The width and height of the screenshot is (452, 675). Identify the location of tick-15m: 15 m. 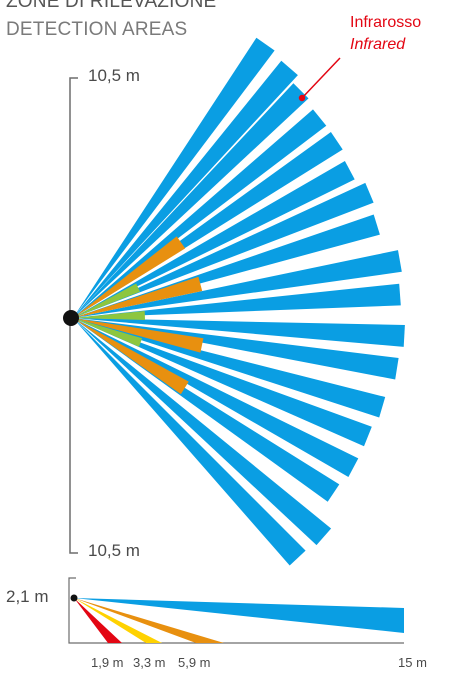
(412, 662).